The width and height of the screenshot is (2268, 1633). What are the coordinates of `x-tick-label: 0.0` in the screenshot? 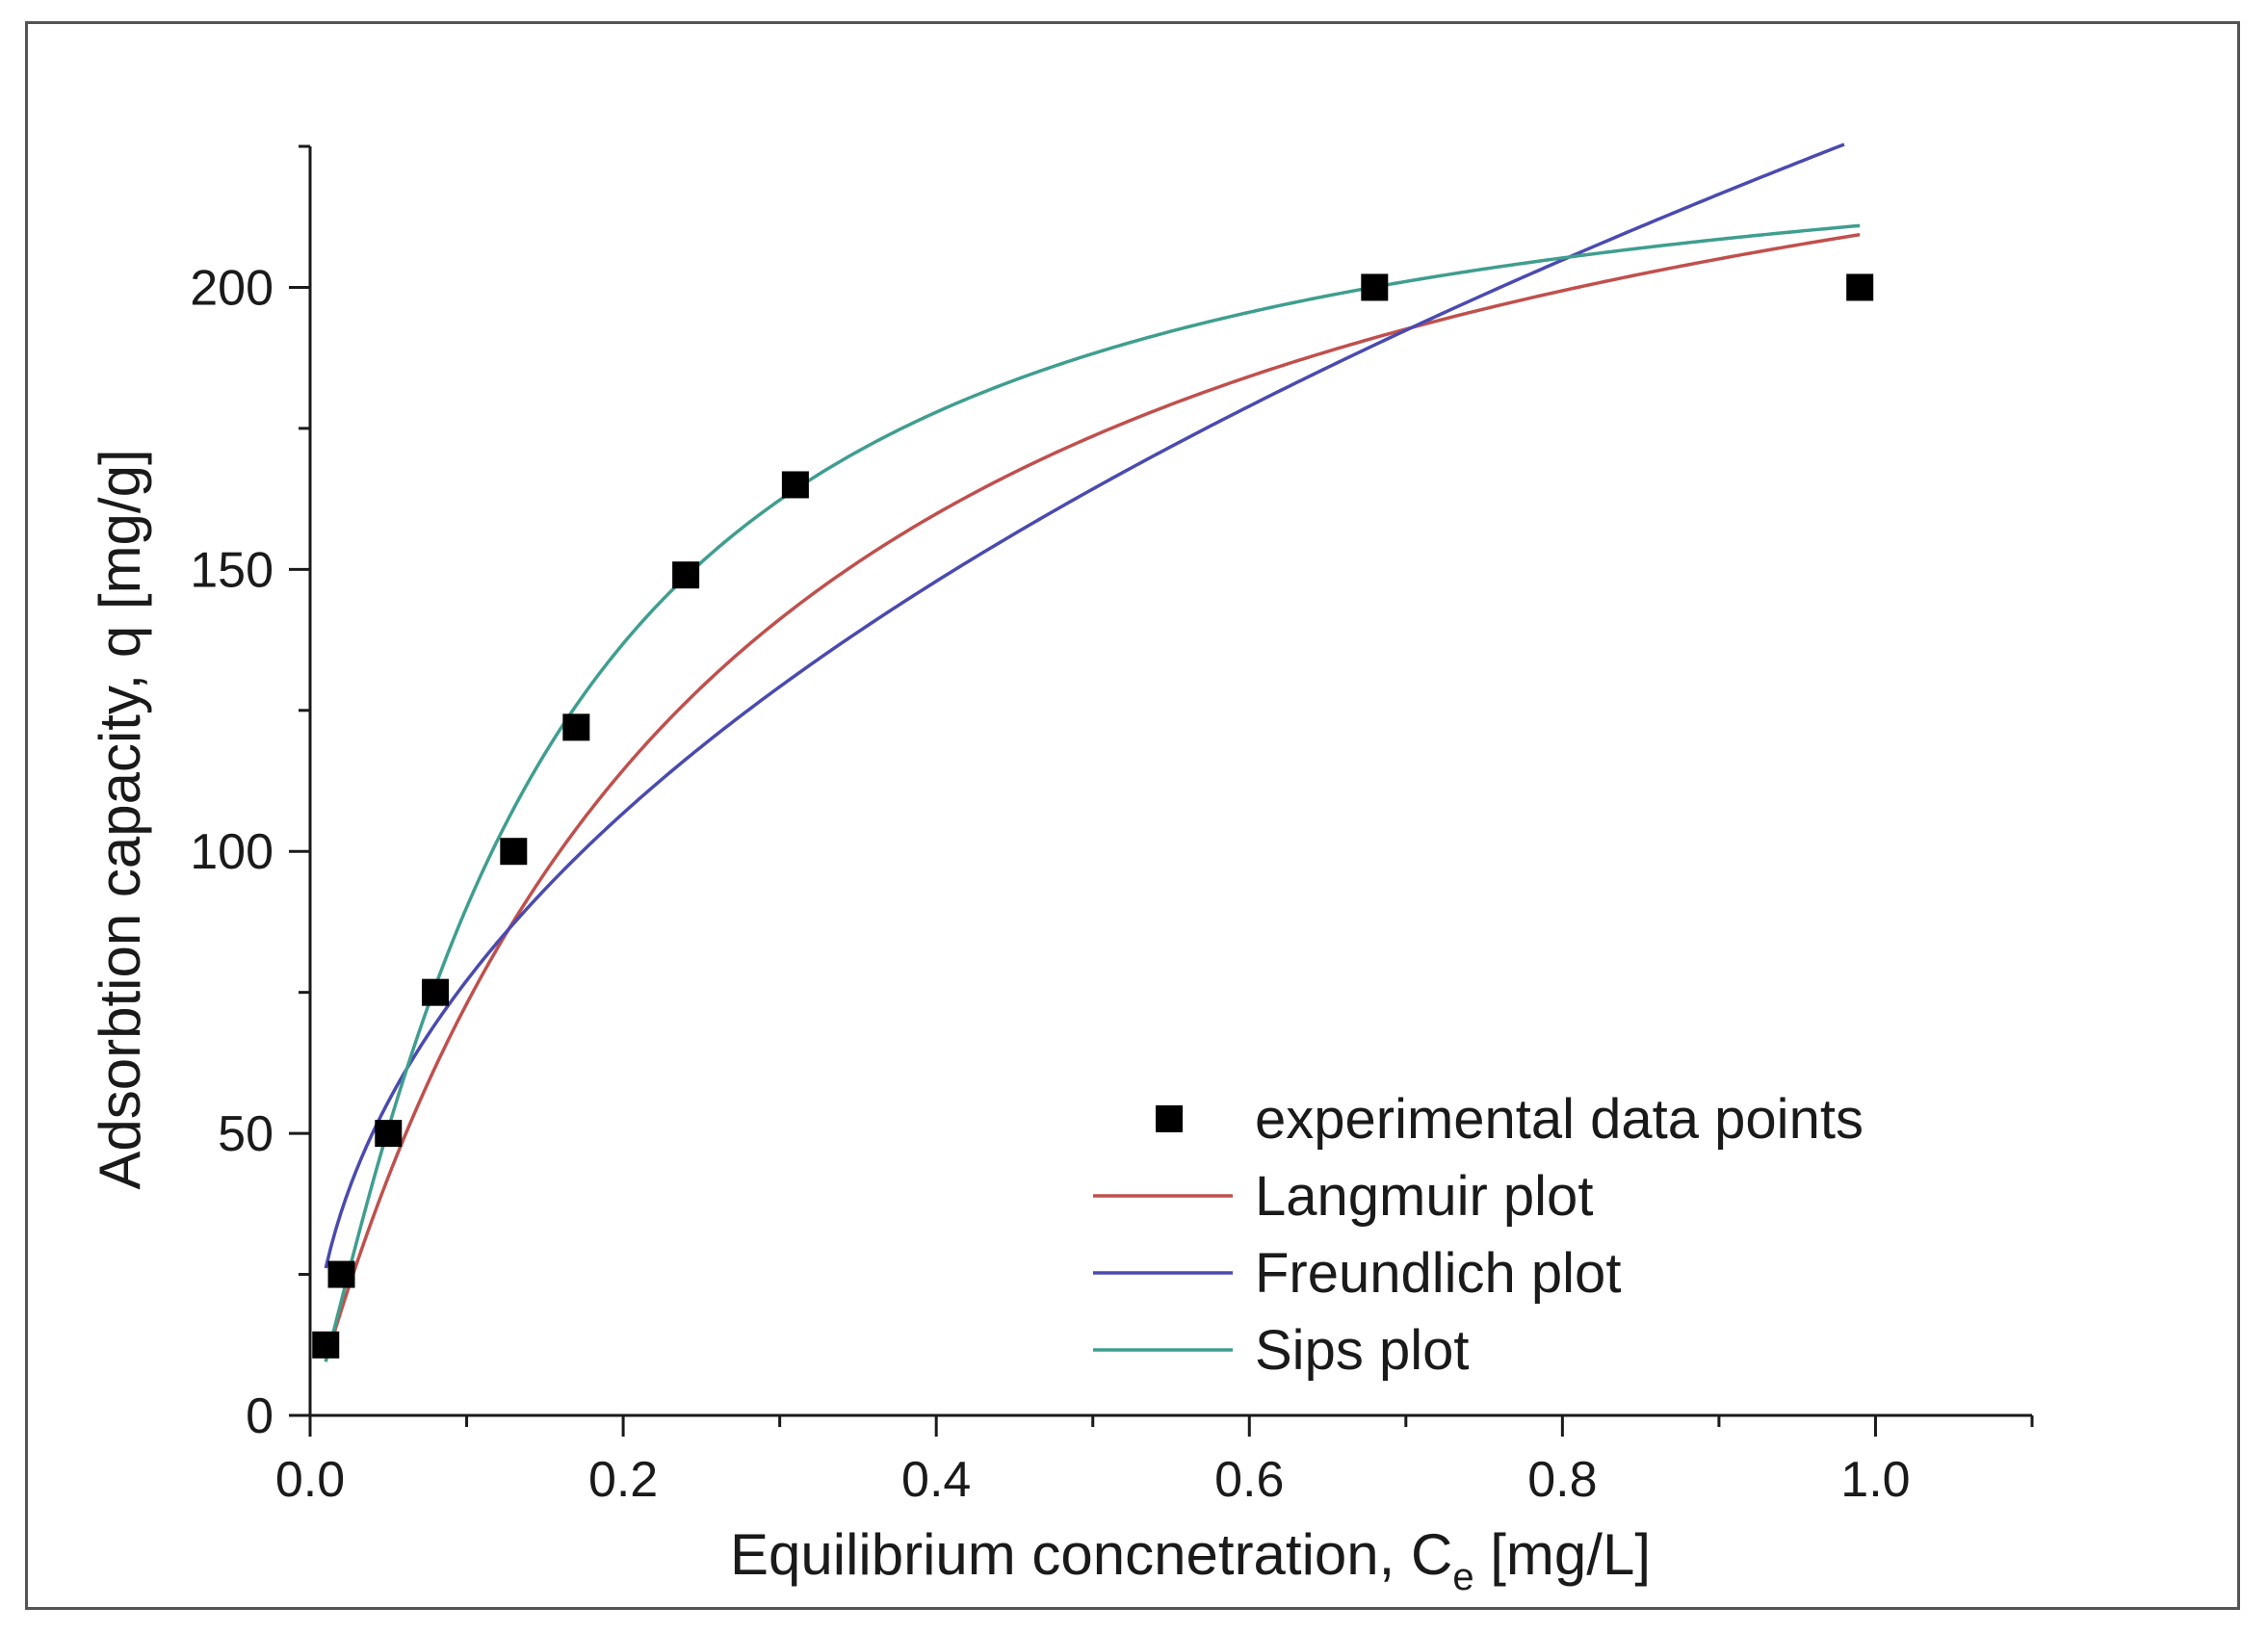 It's located at (310, 1480).